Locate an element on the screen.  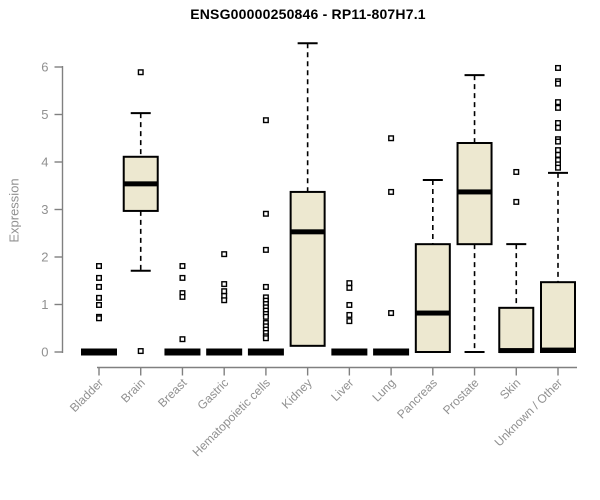
box-breast is located at coordinates (182, 352).